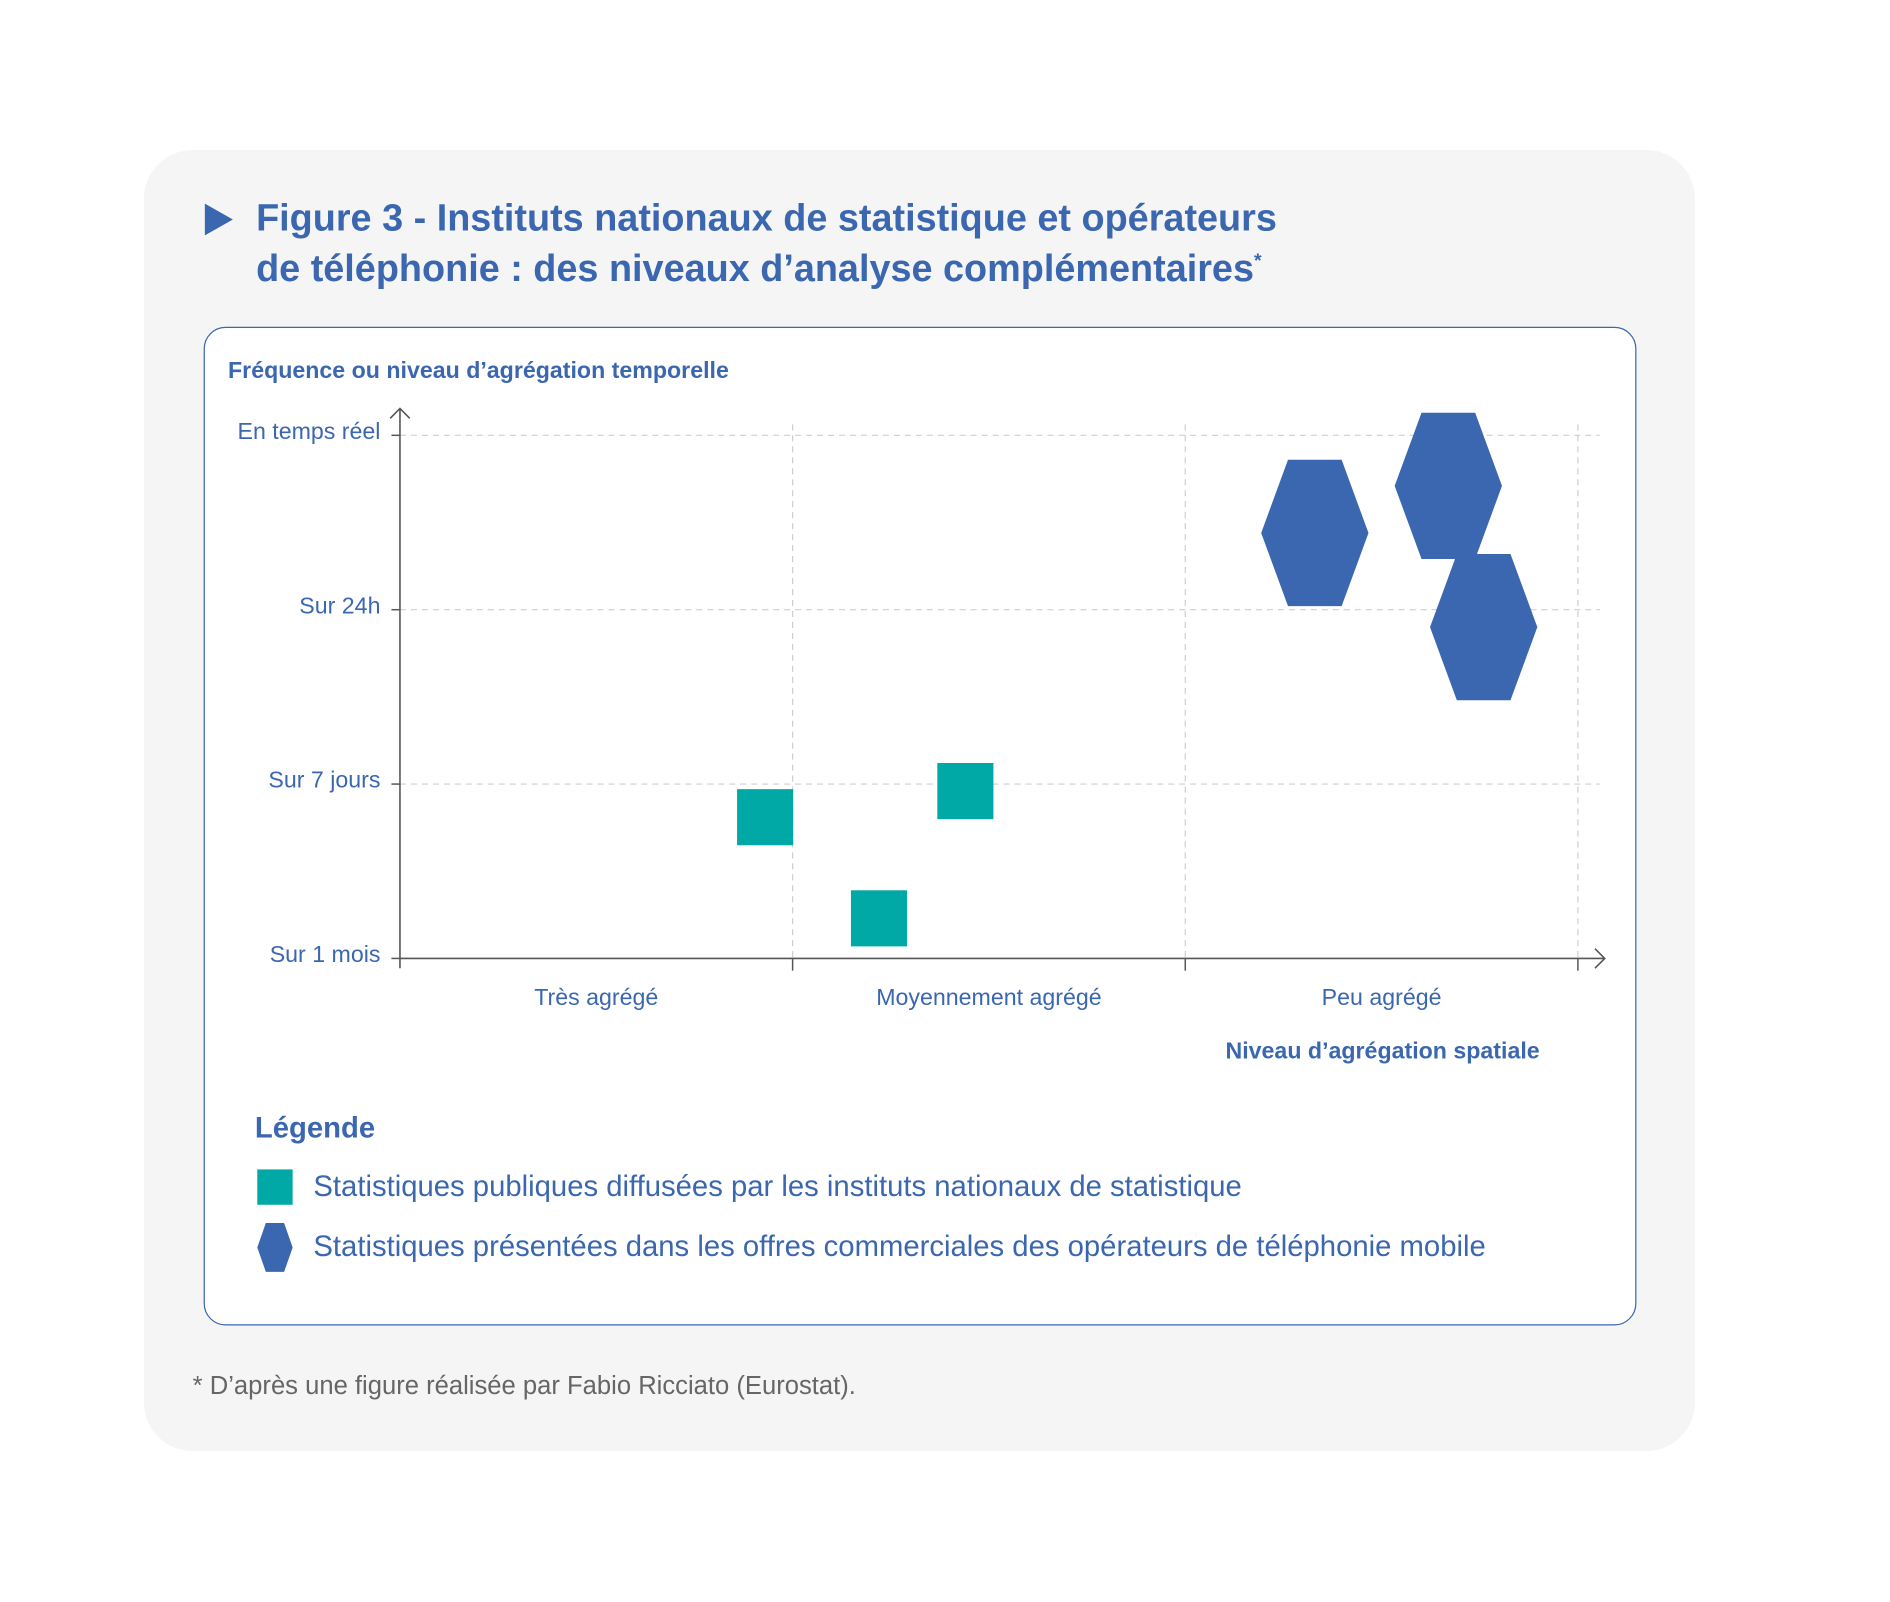 This screenshot has width=1890, height=1602. Describe the element at coordinates (1257, 261) in the screenshot. I see `title-footnote-mark: *` at that location.